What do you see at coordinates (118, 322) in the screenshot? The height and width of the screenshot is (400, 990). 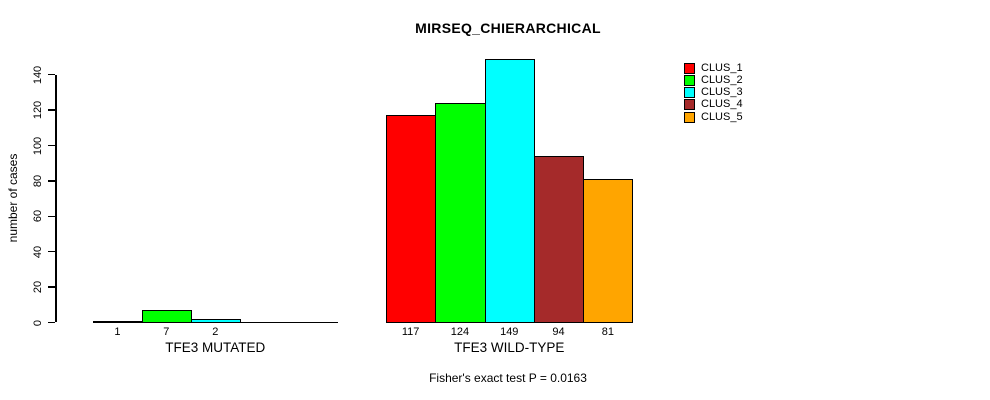 I see `bar-clus_1-mutated` at bounding box center [118, 322].